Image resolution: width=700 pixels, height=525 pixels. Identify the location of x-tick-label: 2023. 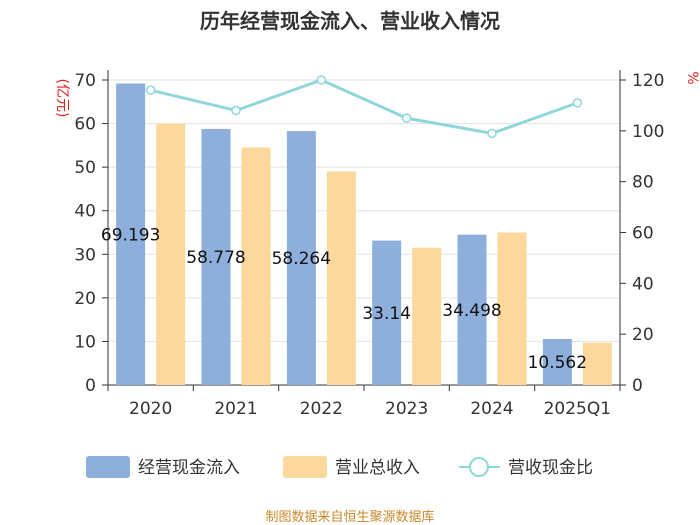
(406, 409).